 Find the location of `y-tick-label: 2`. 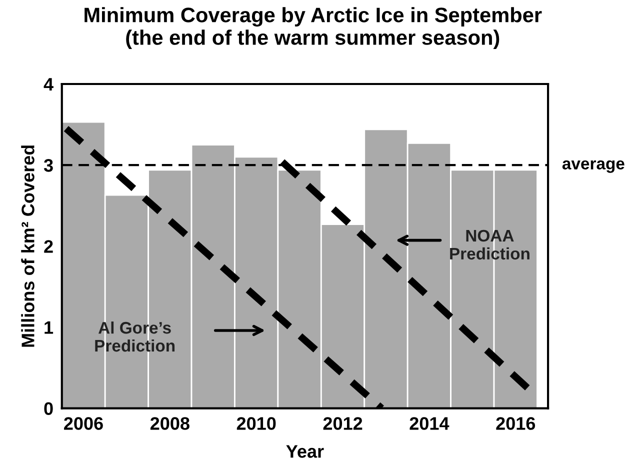

y-tick-label: 2 is located at coordinates (48, 246).